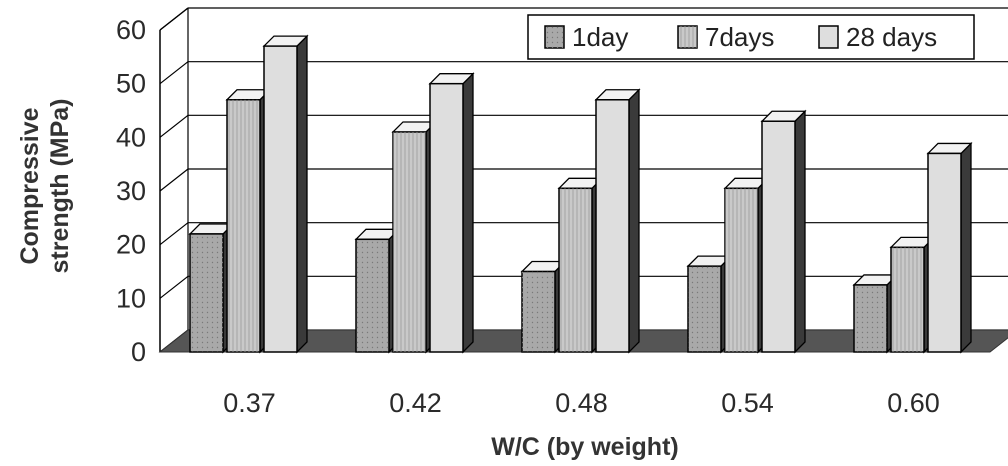 This screenshot has height=466, width=1008. I want to click on y-tick-label: 40, so click(131, 137).